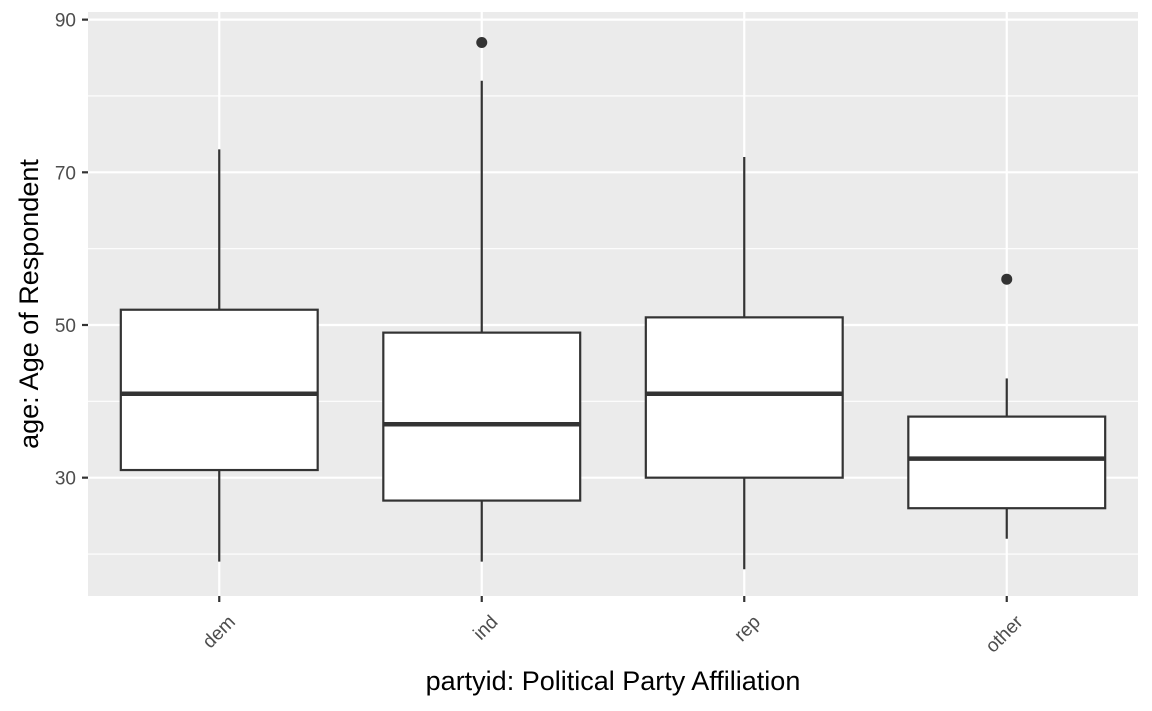 This screenshot has width=1152, height=711. I want to click on x-axis-title: partyid: Political Party Affiliation, so click(613, 681).